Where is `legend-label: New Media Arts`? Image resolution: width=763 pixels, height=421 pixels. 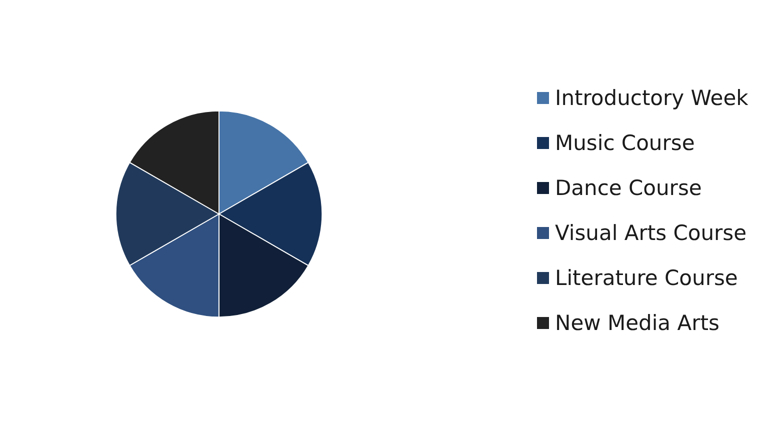
legend-label: New Media Arts is located at coordinates (637, 323).